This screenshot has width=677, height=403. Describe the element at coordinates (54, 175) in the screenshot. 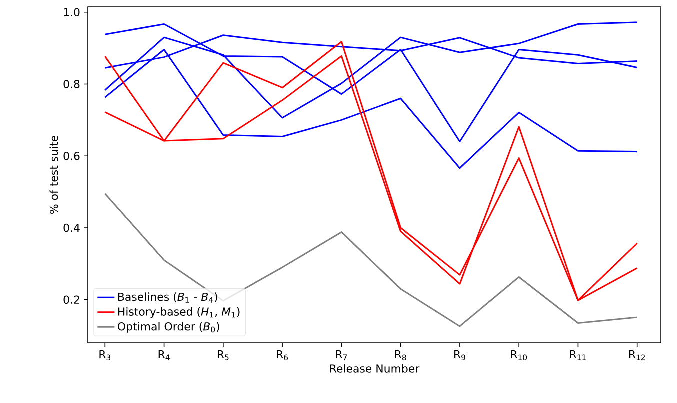

I see `y-axis-title: % of test suite` at that location.